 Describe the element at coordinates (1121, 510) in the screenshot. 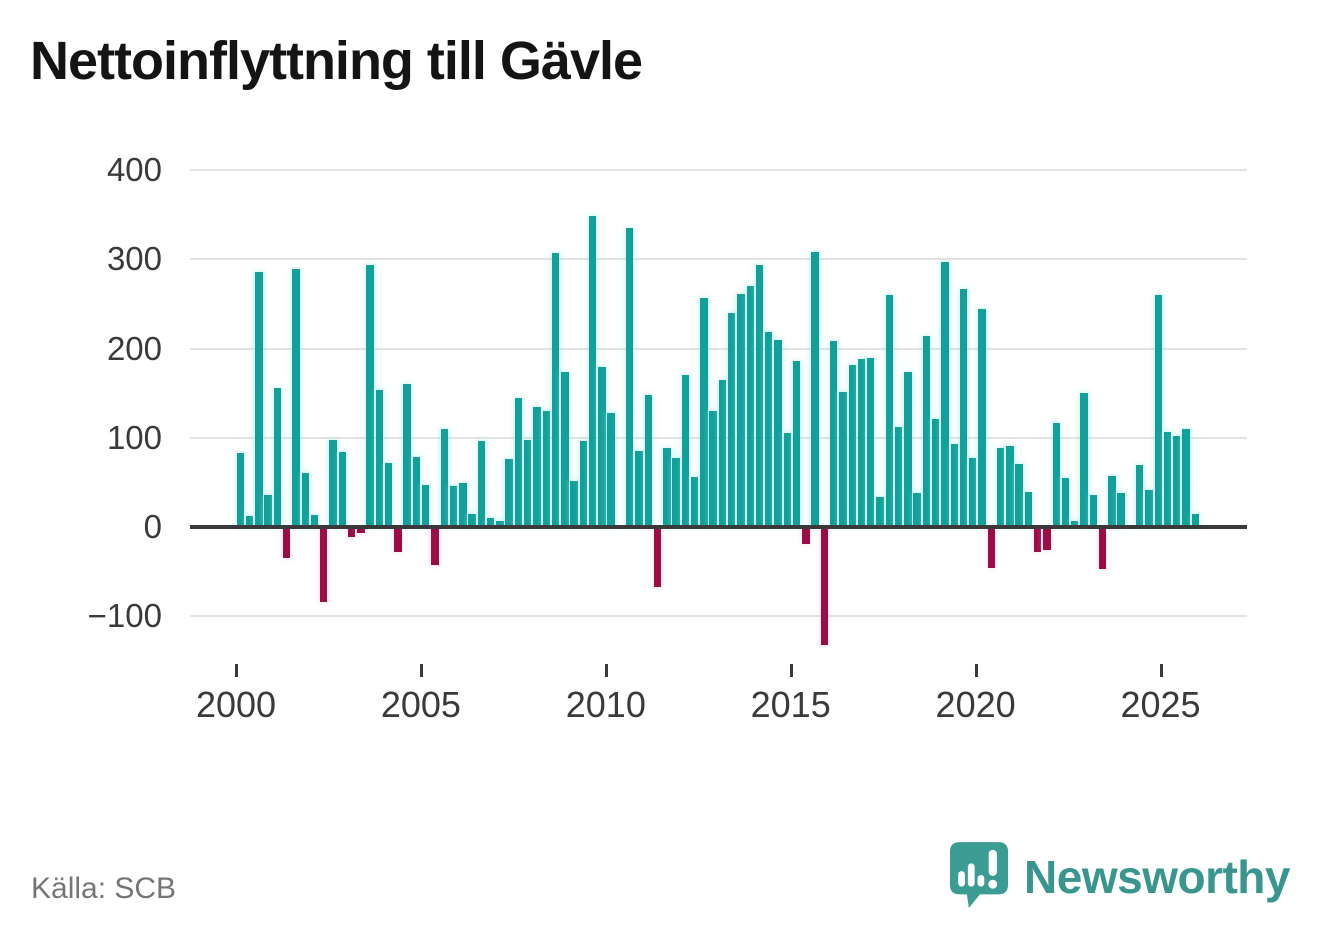

I see `bar-2023-Q4` at that location.